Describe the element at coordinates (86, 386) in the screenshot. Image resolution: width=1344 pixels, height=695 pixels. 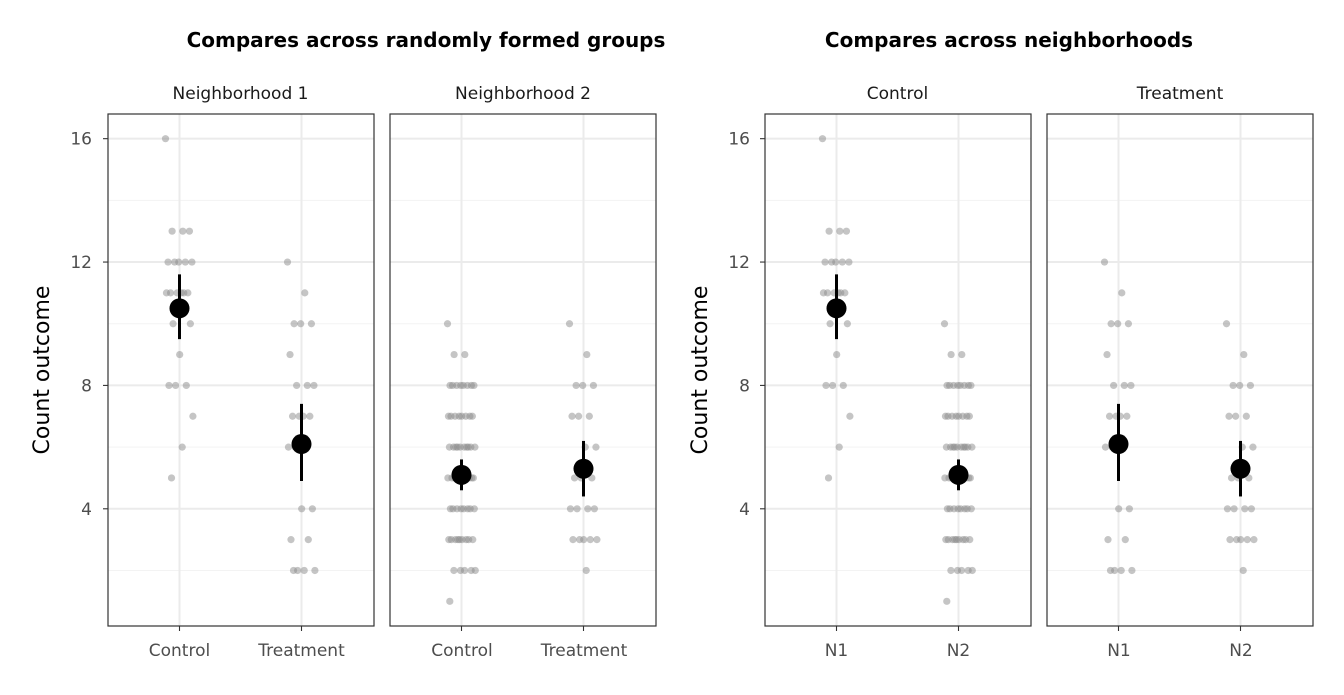
I see `y-tick-label: 8` at that location.